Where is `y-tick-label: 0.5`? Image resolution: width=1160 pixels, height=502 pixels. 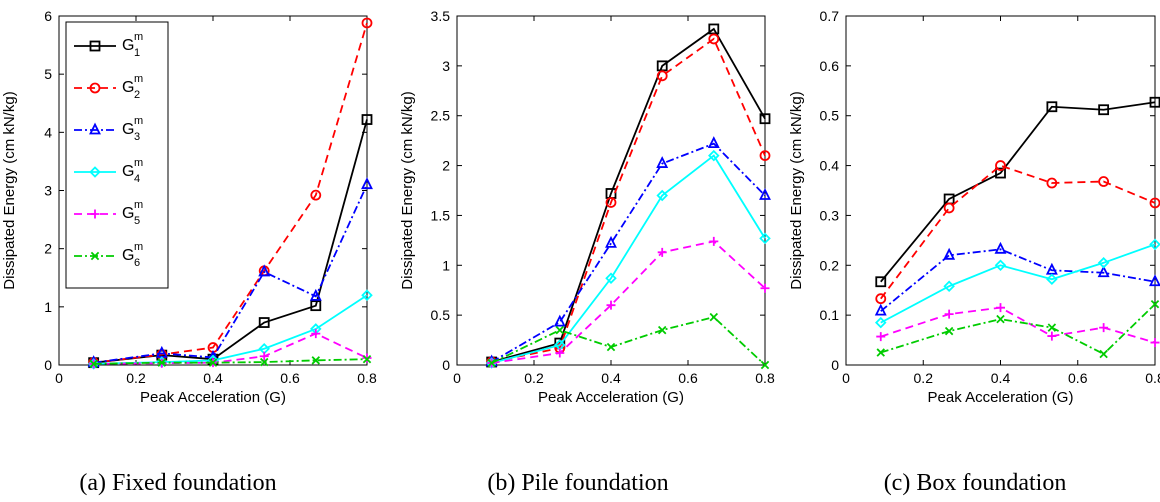
y-tick-label: 0.5 is located at coordinates (830, 116).